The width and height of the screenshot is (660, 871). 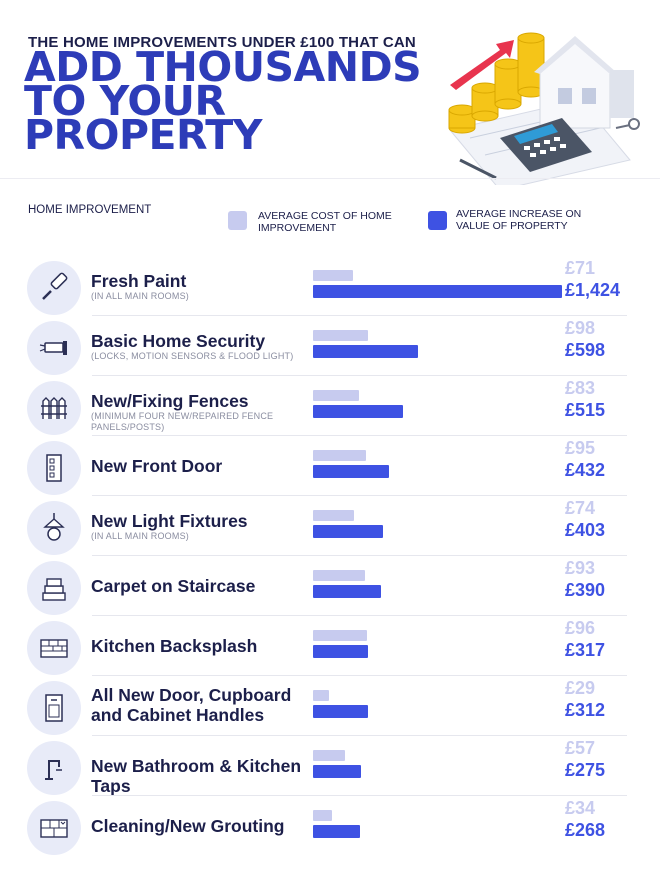 What do you see at coordinates (178, 341) in the screenshot?
I see `row-title: Basic Home Security` at bounding box center [178, 341].